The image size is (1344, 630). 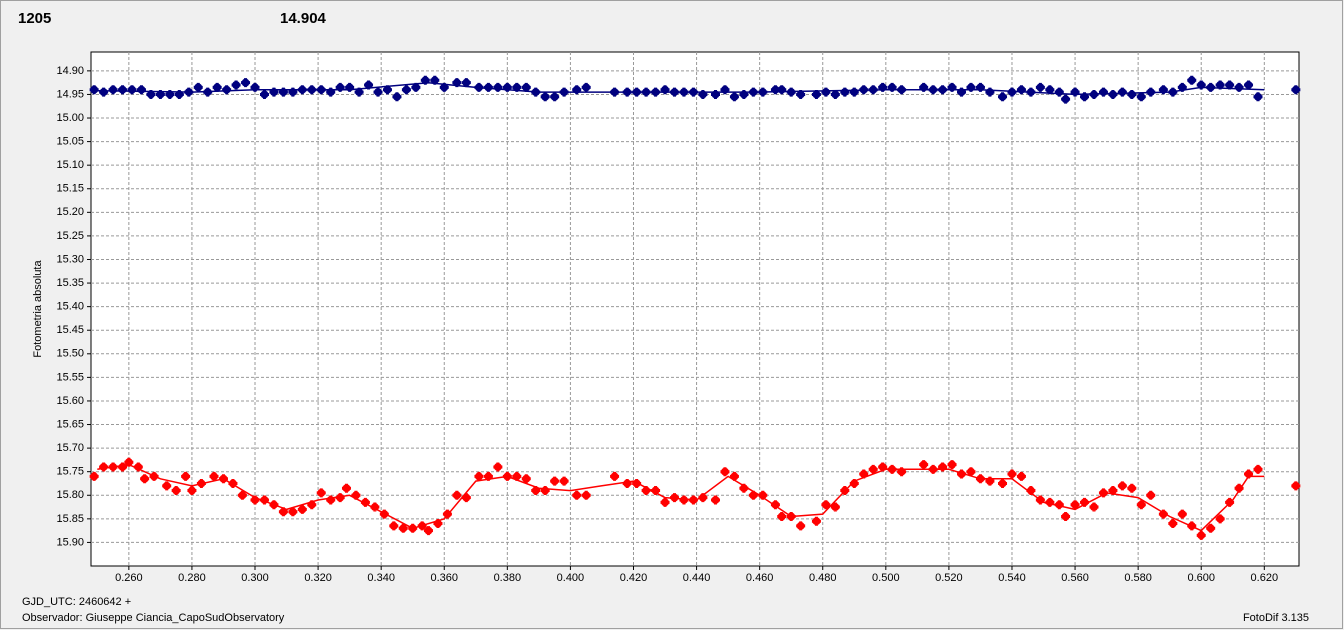 What do you see at coordinates (1138, 578) in the screenshot?
I see `x-tick-label: 0.580` at bounding box center [1138, 578].